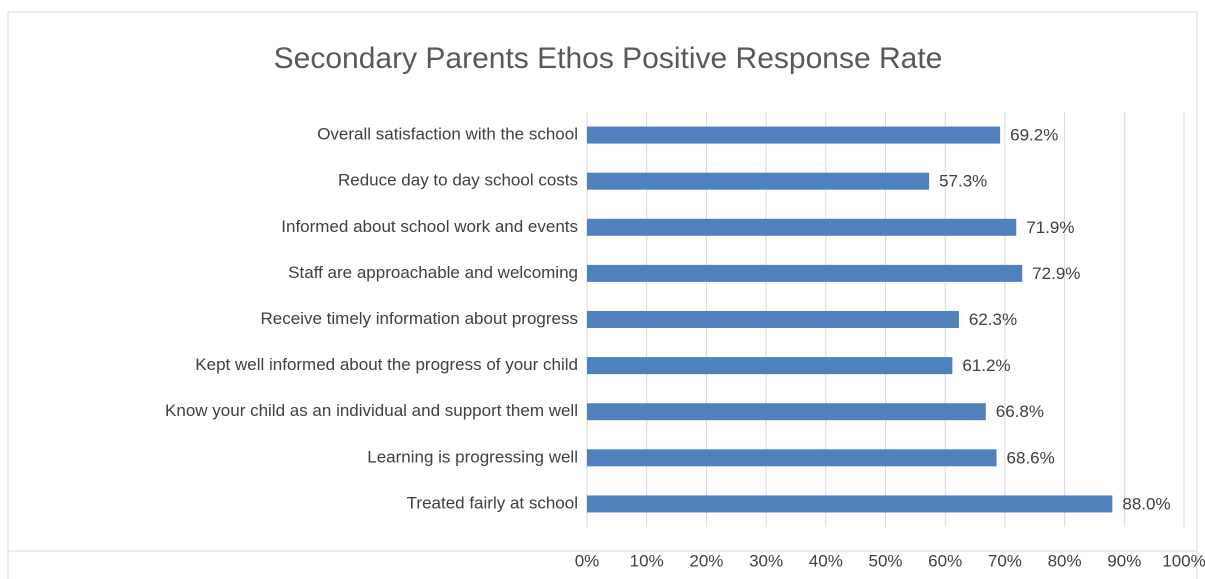 This screenshot has width=1205, height=579. Describe the element at coordinates (647, 560) in the screenshot. I see `x-tick-label: 10%` at that location.